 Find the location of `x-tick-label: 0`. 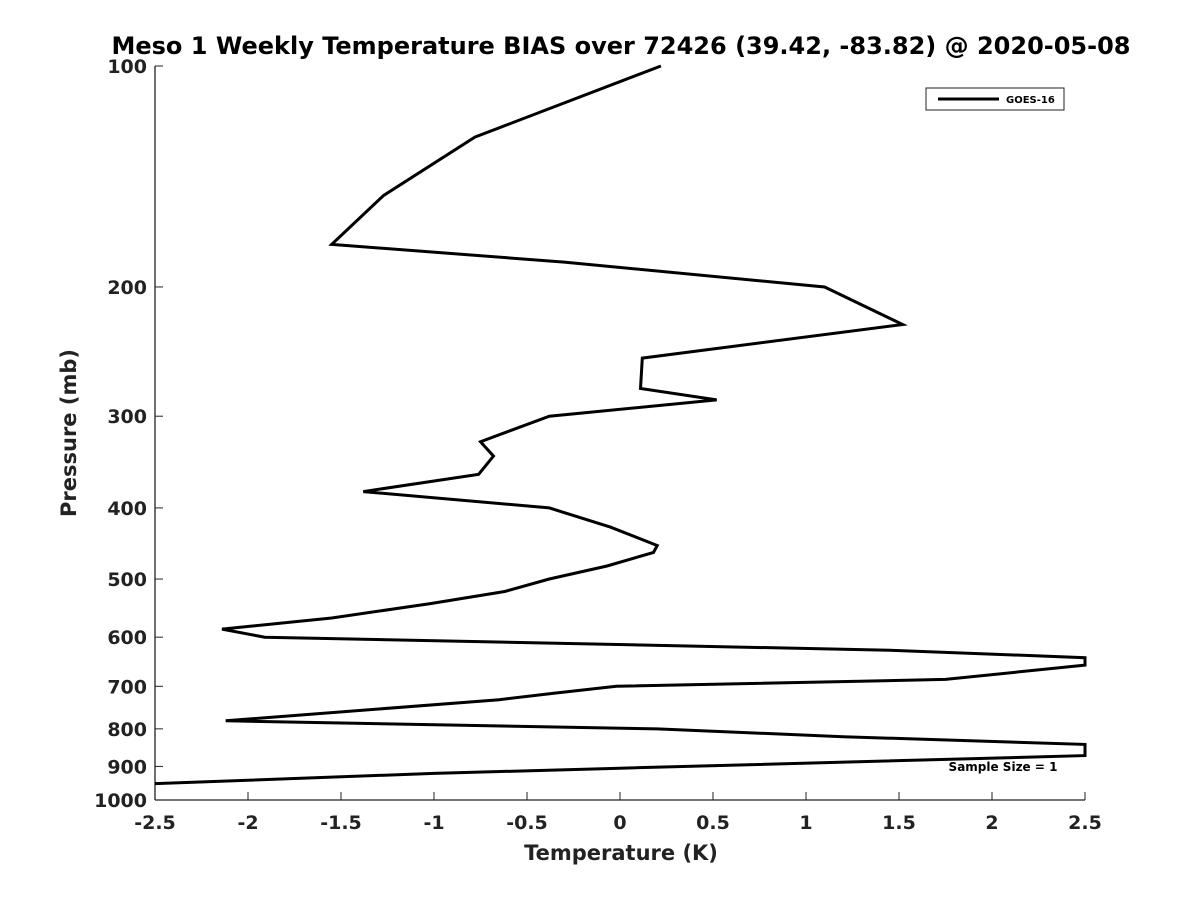

x-tick-label: 0 is located at coordinates (619, 823).